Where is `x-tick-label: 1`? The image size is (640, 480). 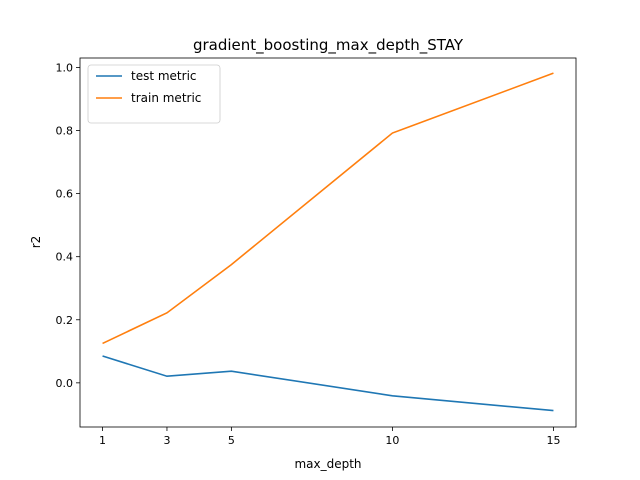
x-tick-label: 1 is located at coordinates (102, 440).